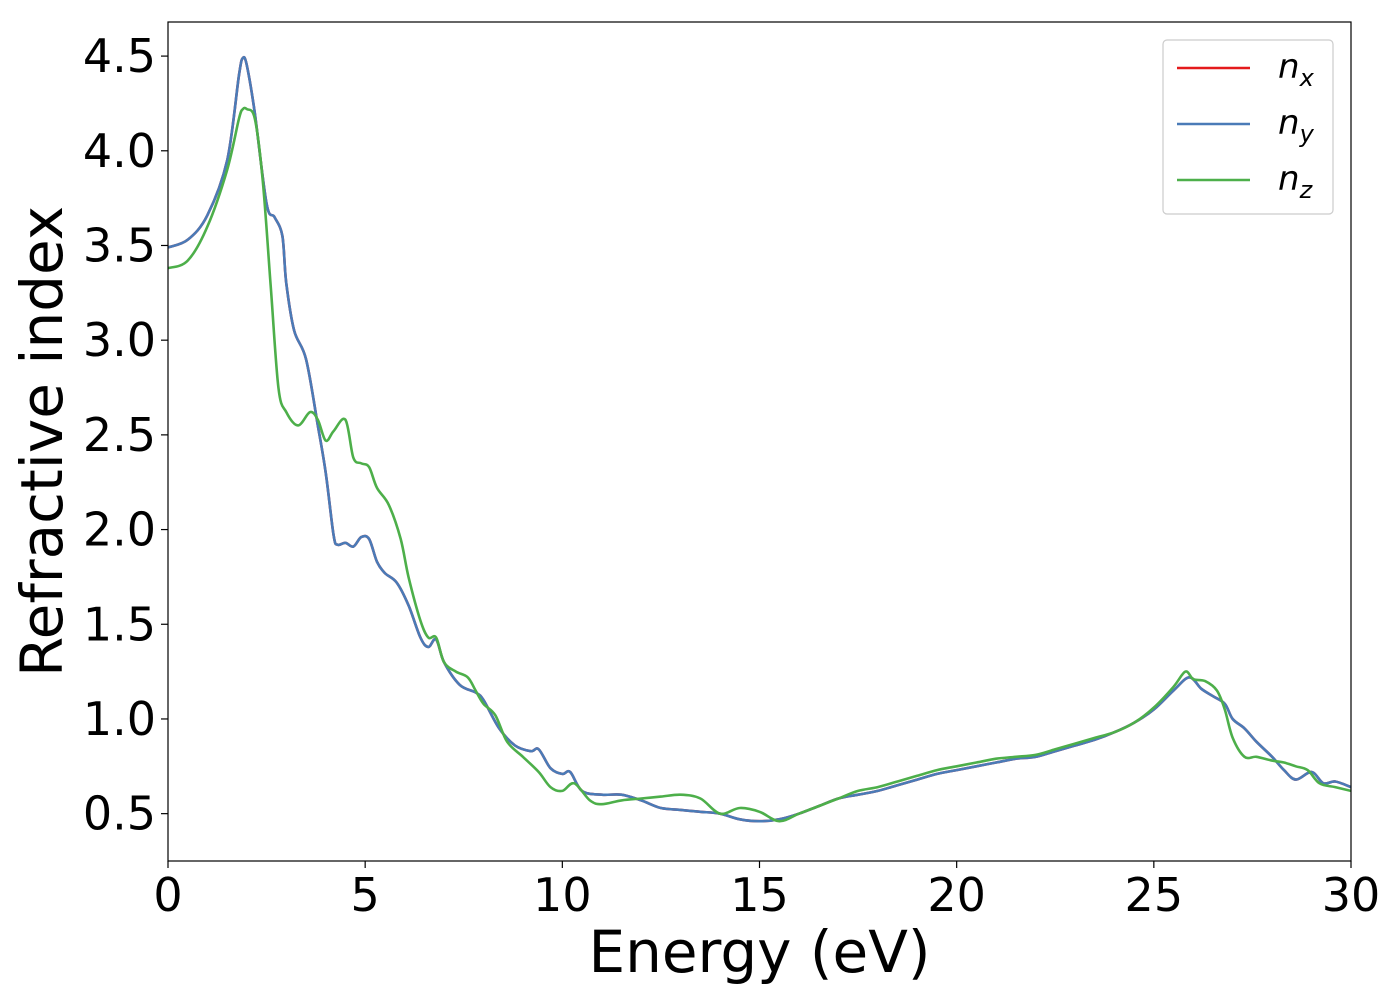 This screenshot has height=1000, width=1400. I want to click on legend-items: nx ny nz, so click(1246, 125).